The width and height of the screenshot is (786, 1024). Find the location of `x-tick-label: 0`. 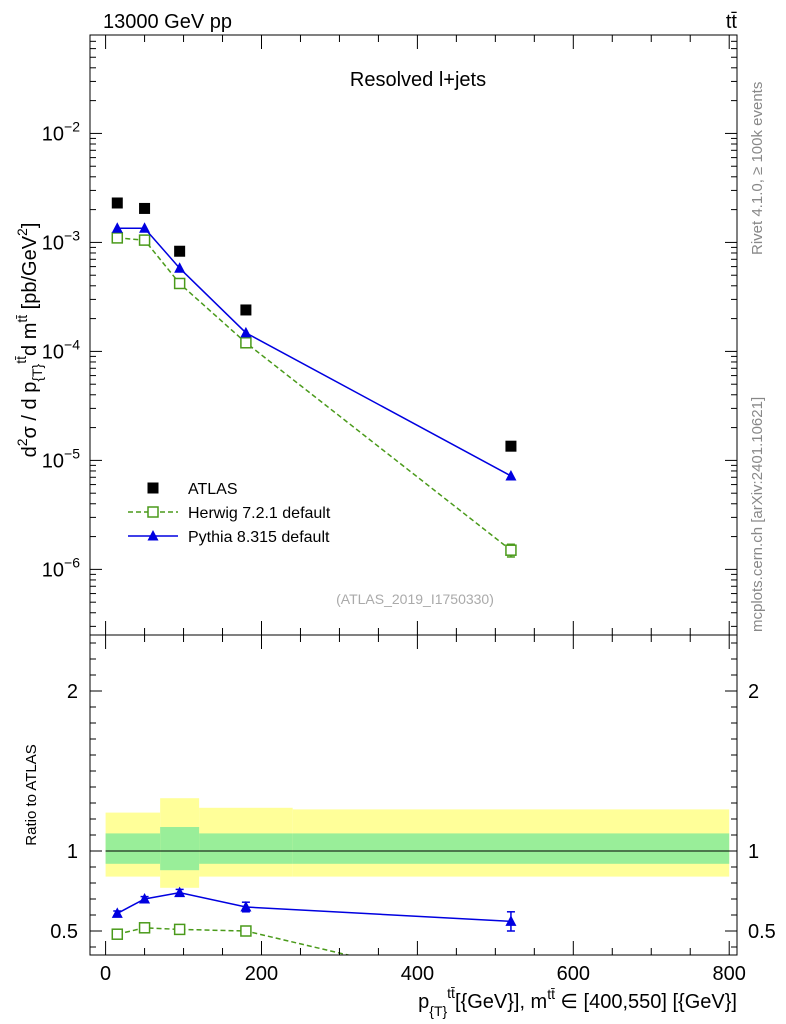

x-tick-label: 0 is located at coordinates (105, 974).